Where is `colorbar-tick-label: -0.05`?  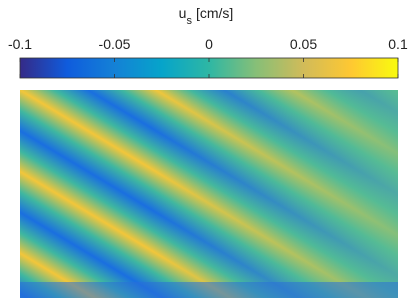 colorbar-tick-label: -0.05 is located at coordinates (115, 44).